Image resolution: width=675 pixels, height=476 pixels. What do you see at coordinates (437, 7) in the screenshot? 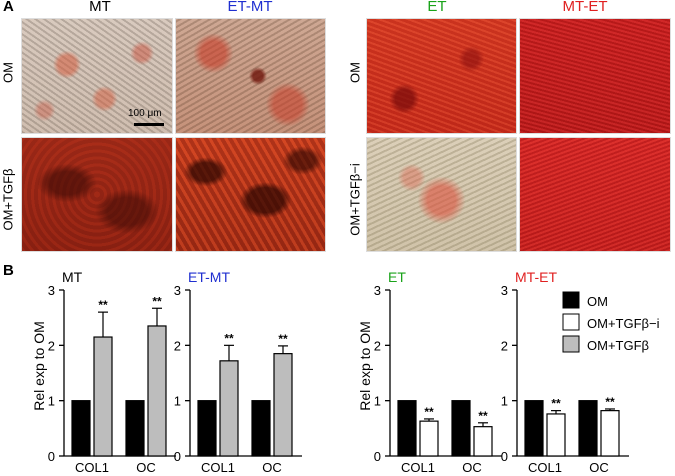
I see `col-title-et: ET` at bounding box center [437, 7].